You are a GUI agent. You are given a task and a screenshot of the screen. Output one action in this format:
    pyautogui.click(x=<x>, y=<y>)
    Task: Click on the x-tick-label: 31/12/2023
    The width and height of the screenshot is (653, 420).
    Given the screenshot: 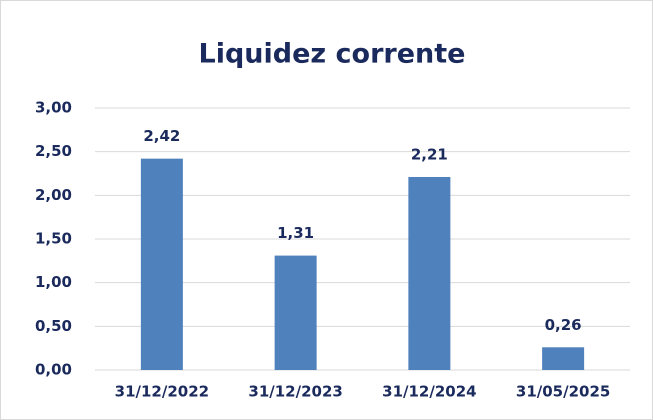 What is the action you would take?
    pyautogui.click(x=295, y=392)
    